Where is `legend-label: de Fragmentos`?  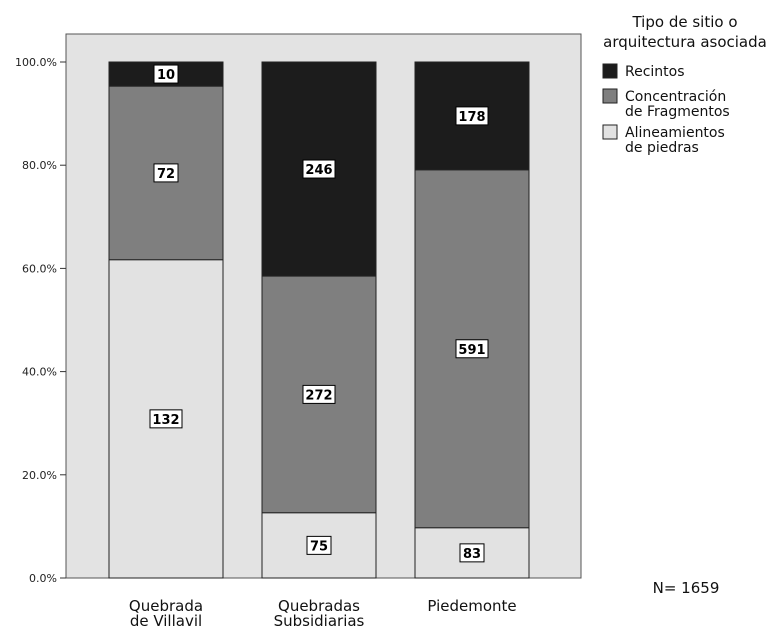 legend-label: de Fragmentos is located at coordinates (677, 112).